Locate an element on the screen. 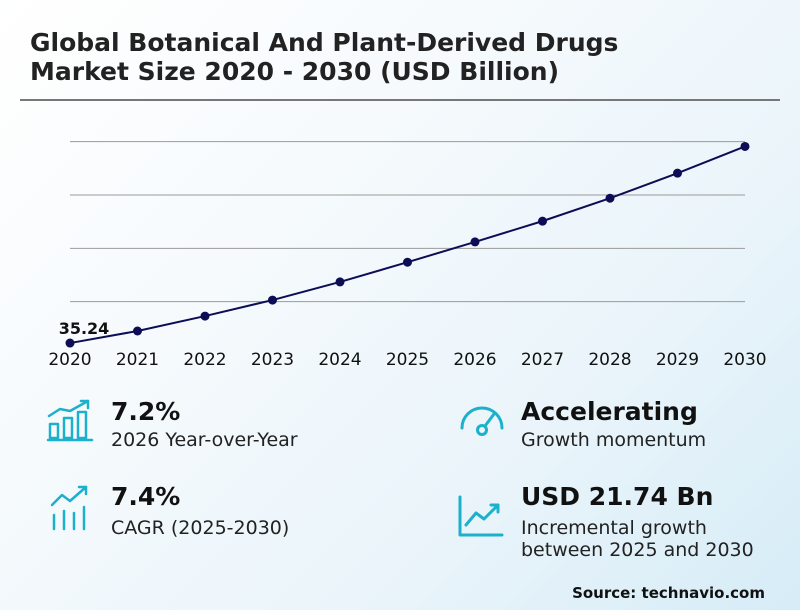 The height and width of the screenshot is (610, 800). data-point-2028 is located at coordinates (610, 198).